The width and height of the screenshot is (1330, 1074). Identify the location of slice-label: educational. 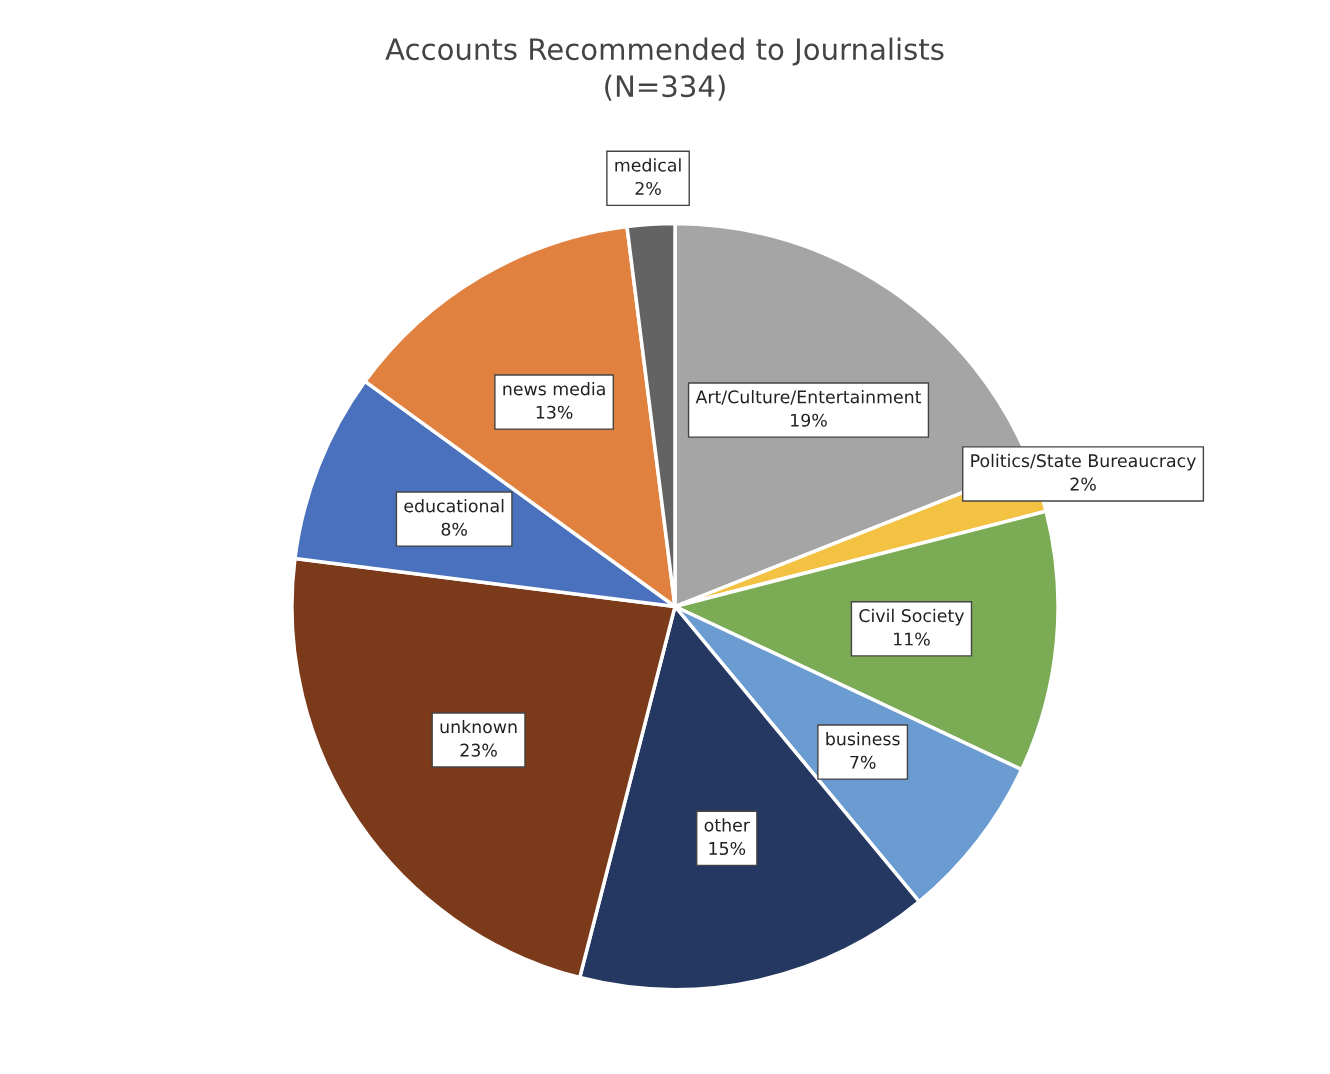
(454, 505).